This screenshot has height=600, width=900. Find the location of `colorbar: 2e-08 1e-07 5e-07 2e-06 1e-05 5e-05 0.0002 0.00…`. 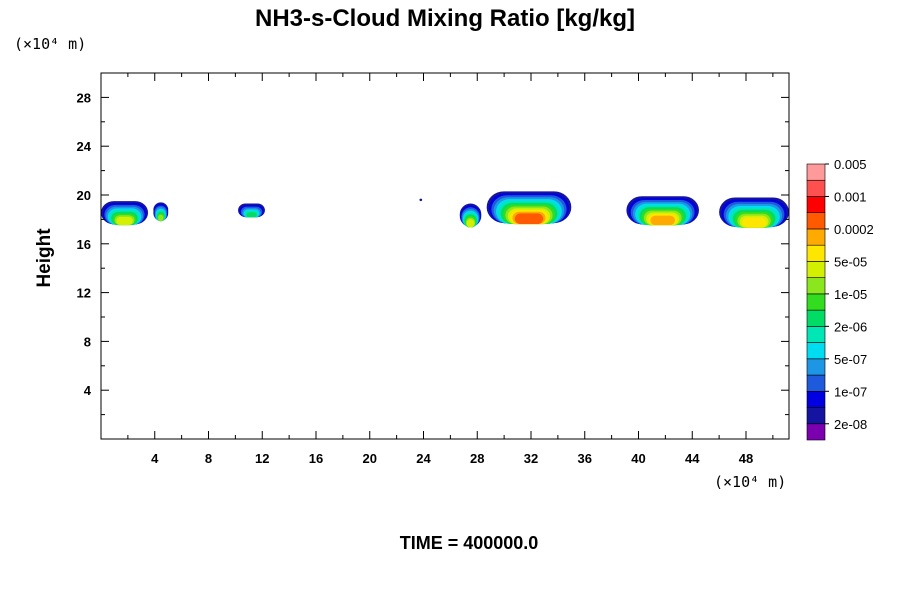

colorbar: 2e-08 1e-07 5e-07 2e-06 1e-05 5e-05 0.0002 0.00… is located at coordinates (840, 299).